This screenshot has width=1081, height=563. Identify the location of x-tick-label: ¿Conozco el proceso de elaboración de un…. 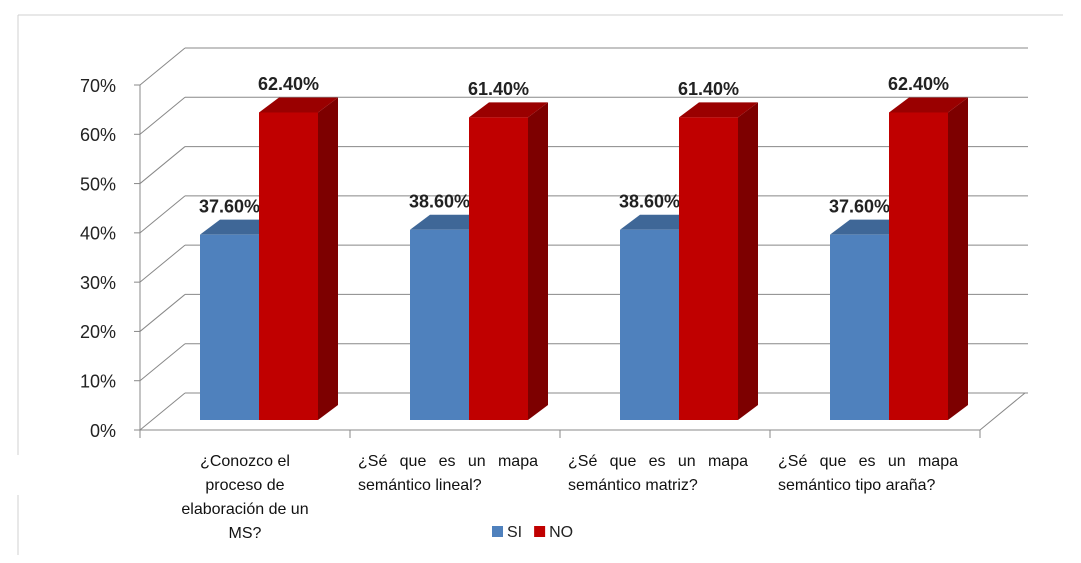
(245, 497).